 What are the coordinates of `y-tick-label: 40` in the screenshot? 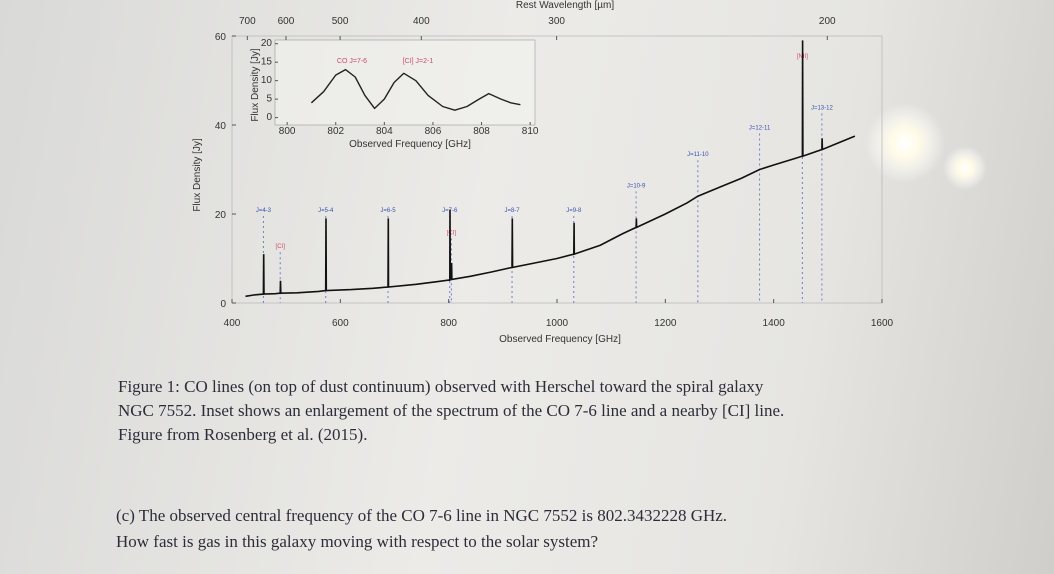 It's located at (221, 126).